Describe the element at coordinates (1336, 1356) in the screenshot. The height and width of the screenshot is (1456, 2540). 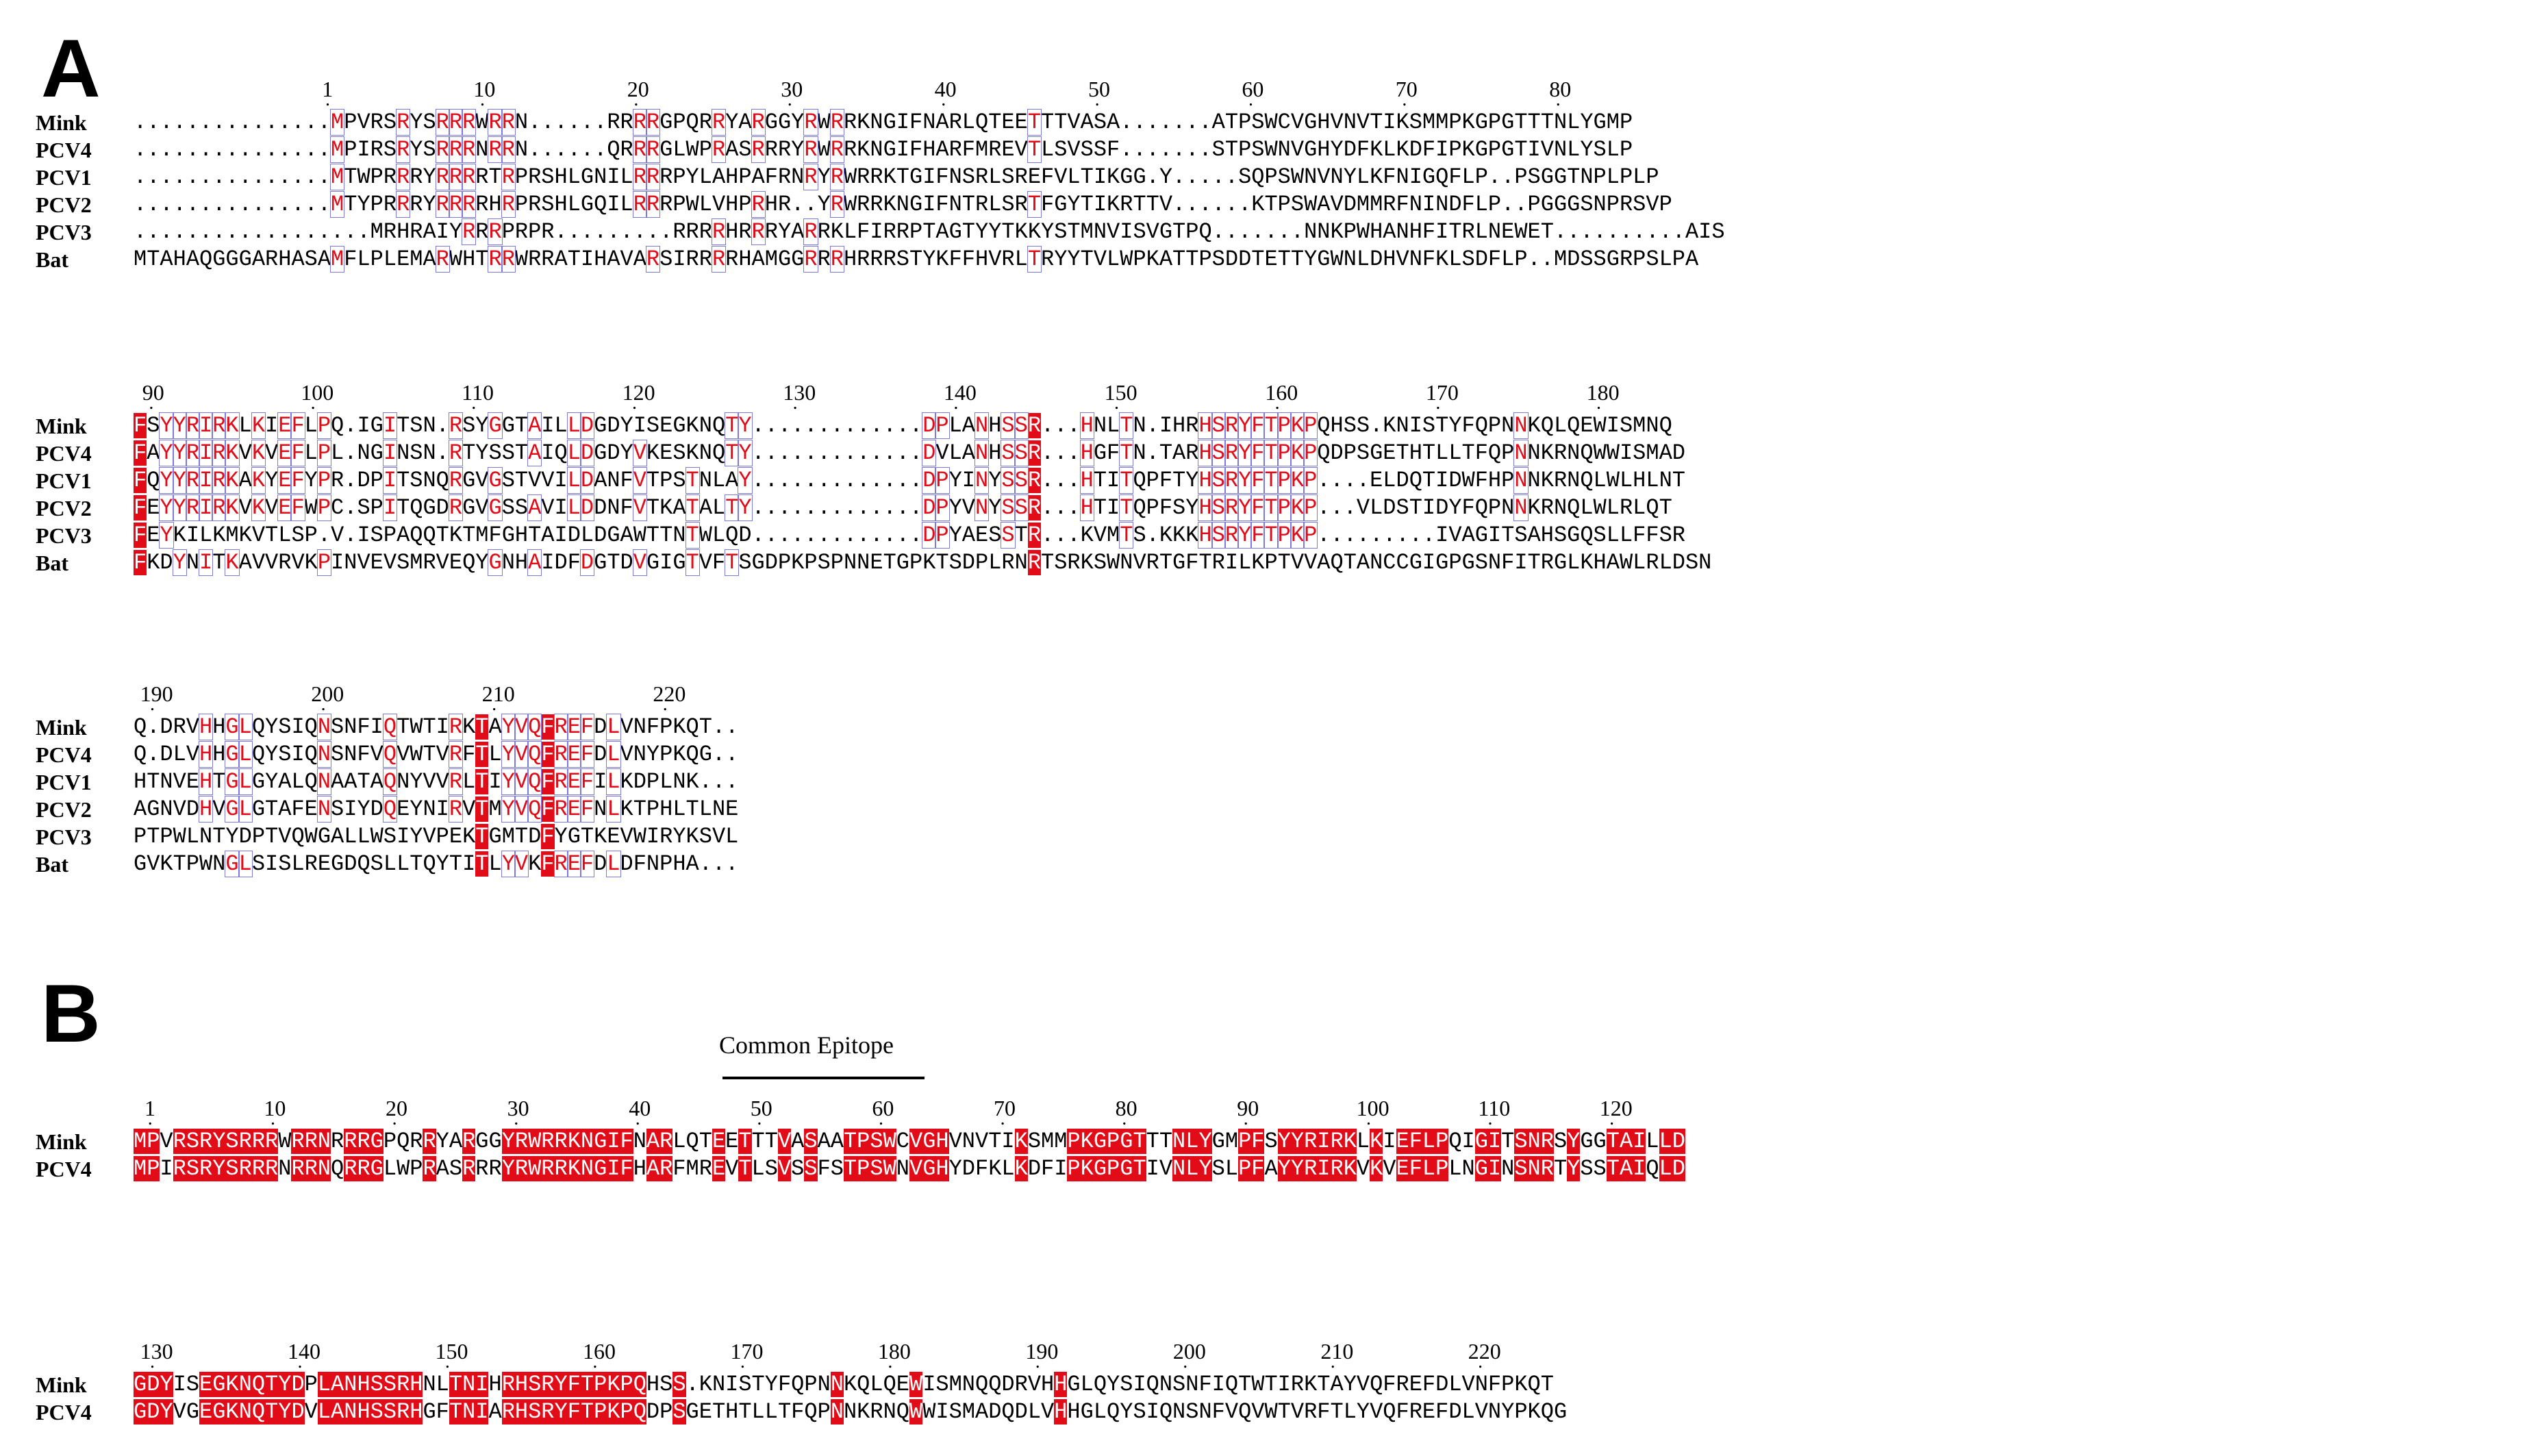
I see `ruler-tick: 210` at that location.